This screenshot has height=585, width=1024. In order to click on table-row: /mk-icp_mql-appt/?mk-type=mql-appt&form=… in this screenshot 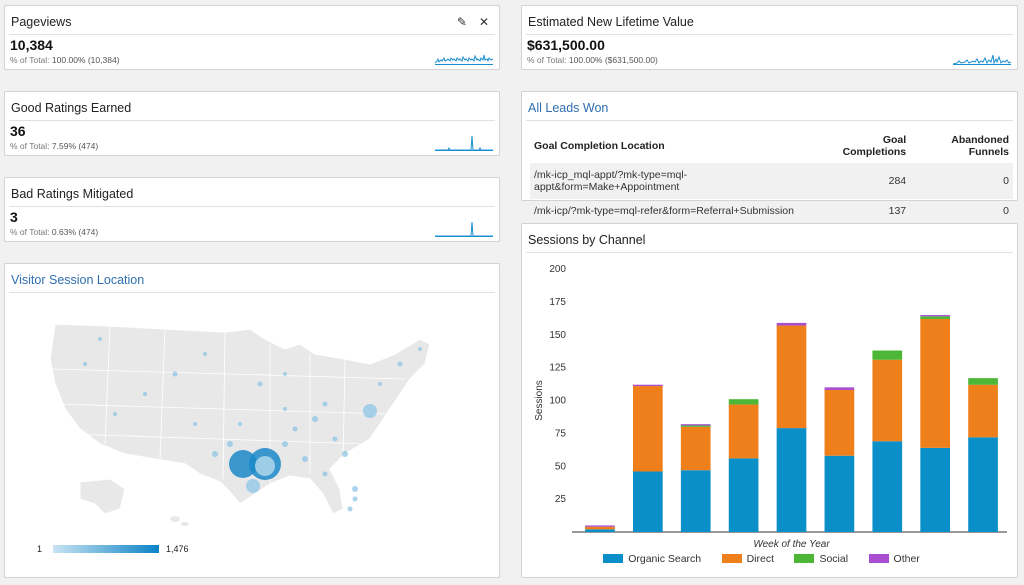, I will do `click(771, 181)`.